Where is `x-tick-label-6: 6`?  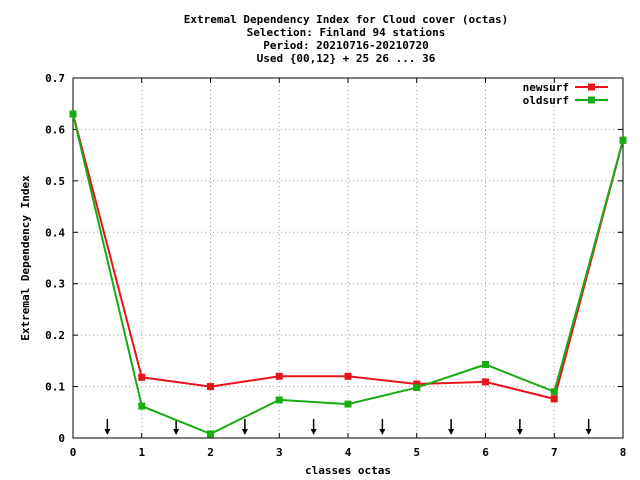
x-tick-label-6: 6 is located at coordinates (485, 452).